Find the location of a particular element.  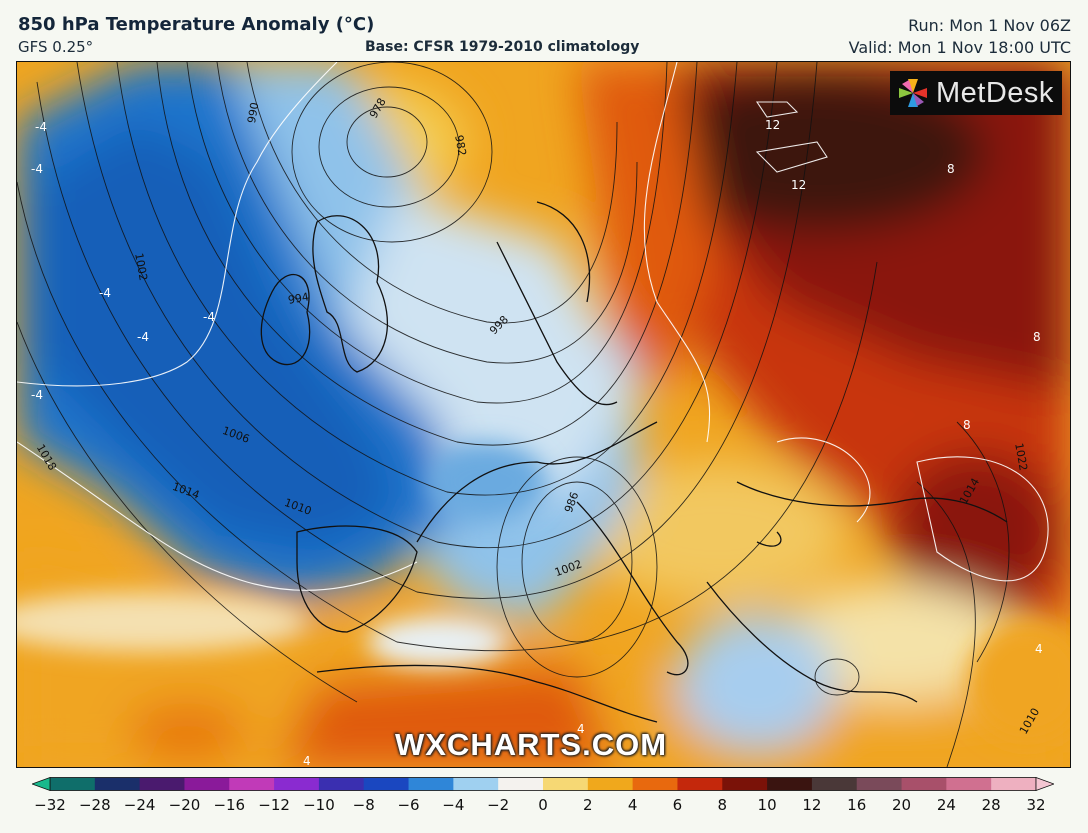

colorbar-tick-label: 8 is located at coordinates (722, 805).